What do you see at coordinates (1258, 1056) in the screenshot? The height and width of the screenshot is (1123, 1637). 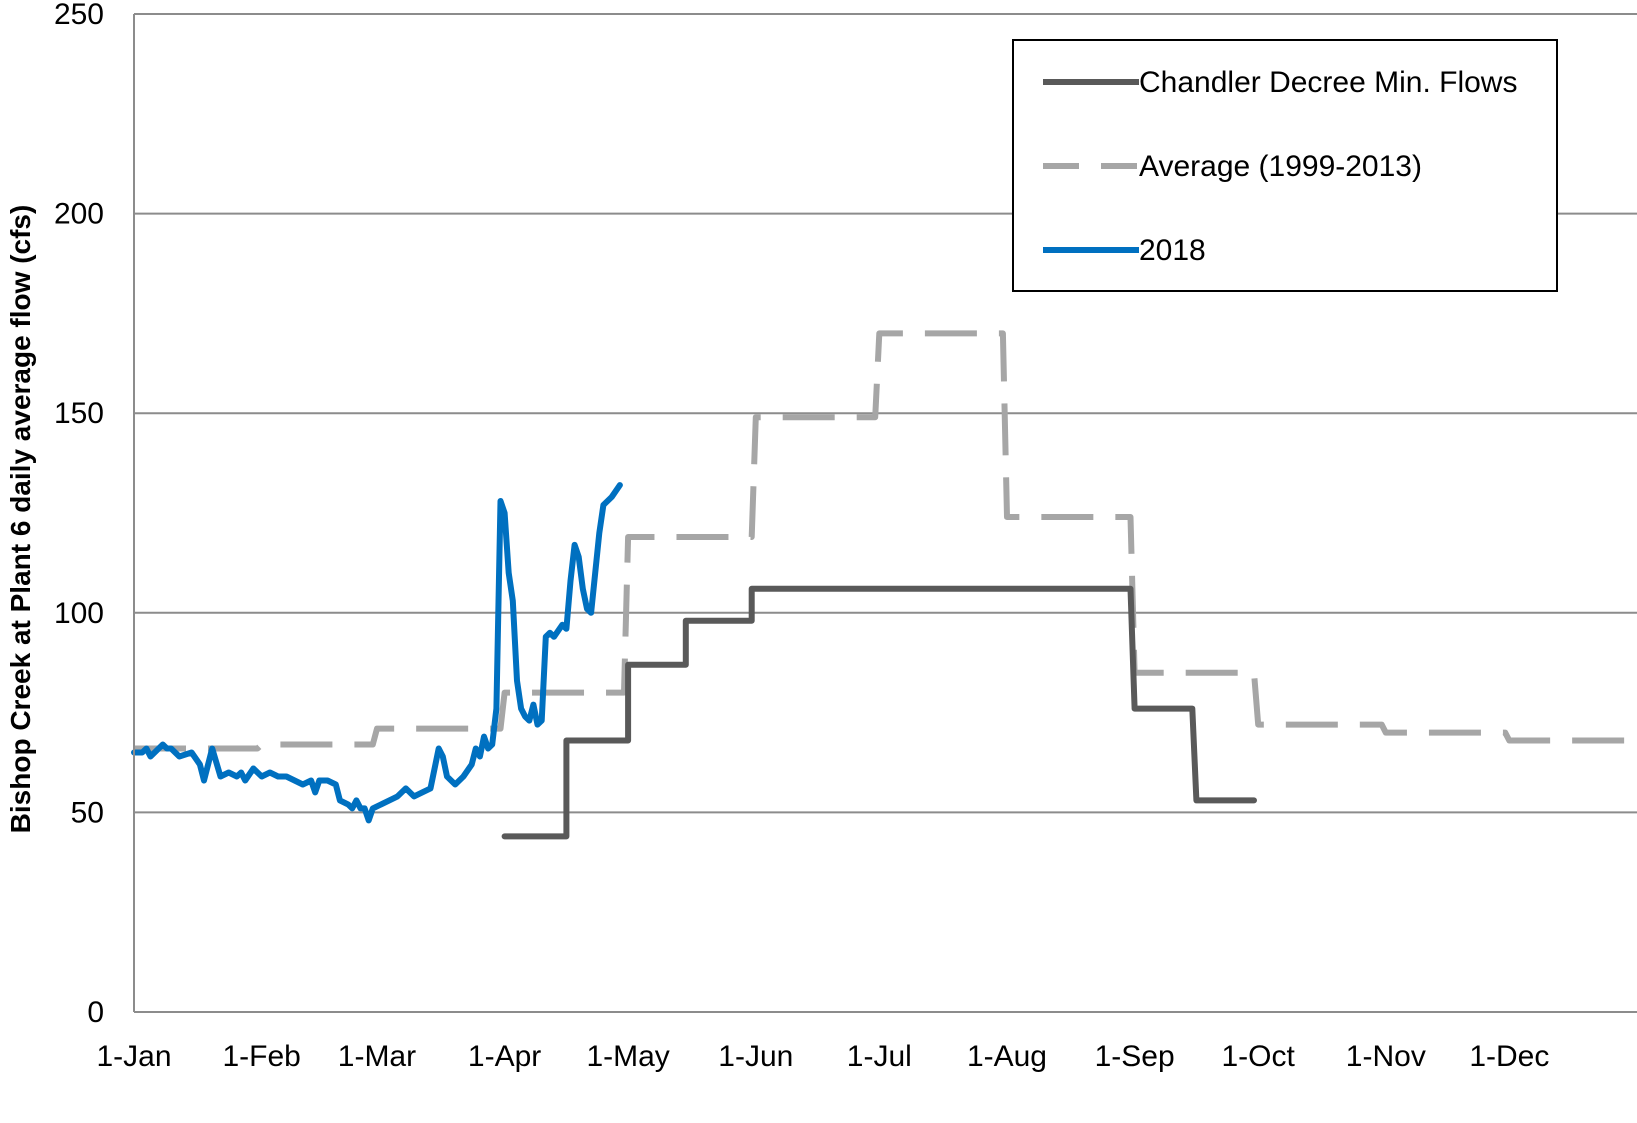 I see `x-tick-label: 1-Oct` at bounding box center [1258, 1056].